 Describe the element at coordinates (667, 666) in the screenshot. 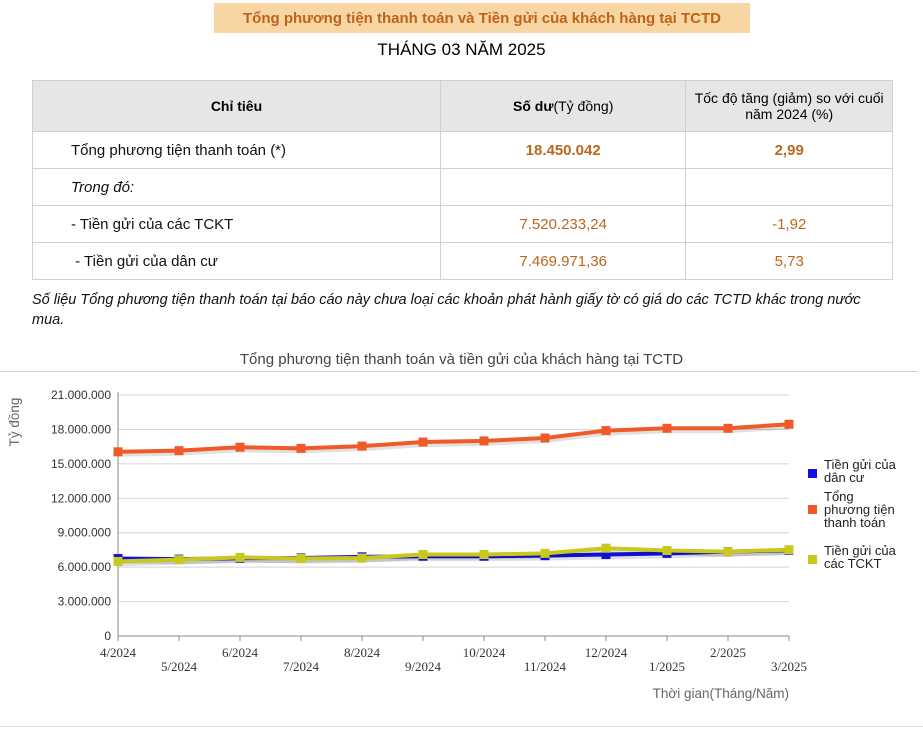

I see `x-tick-label: 1/2025` at that location.